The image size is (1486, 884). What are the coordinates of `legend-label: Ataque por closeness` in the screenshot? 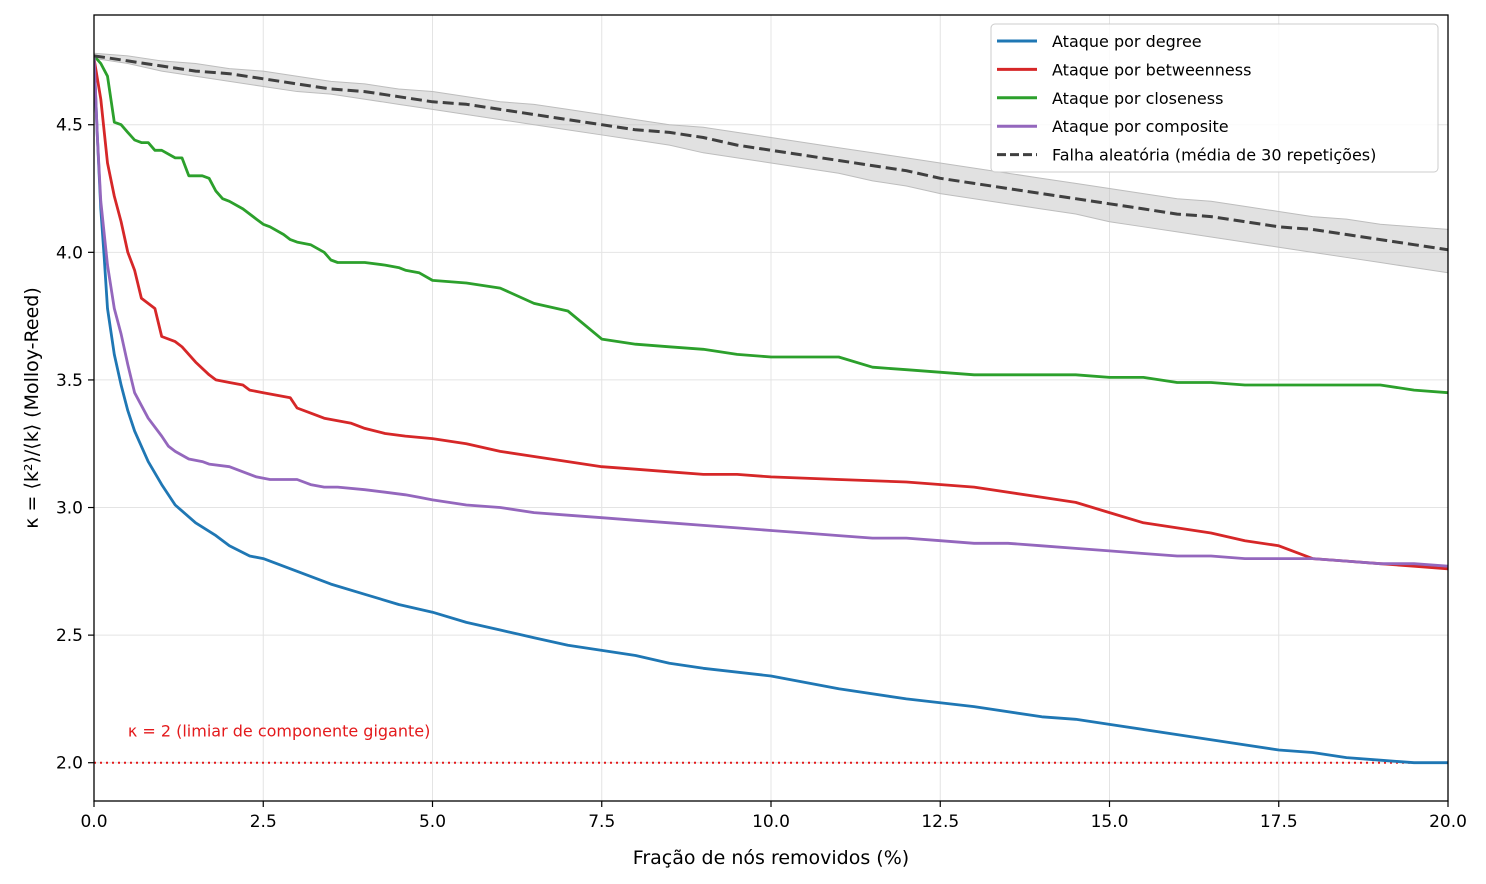 It's located at (1137, 98).